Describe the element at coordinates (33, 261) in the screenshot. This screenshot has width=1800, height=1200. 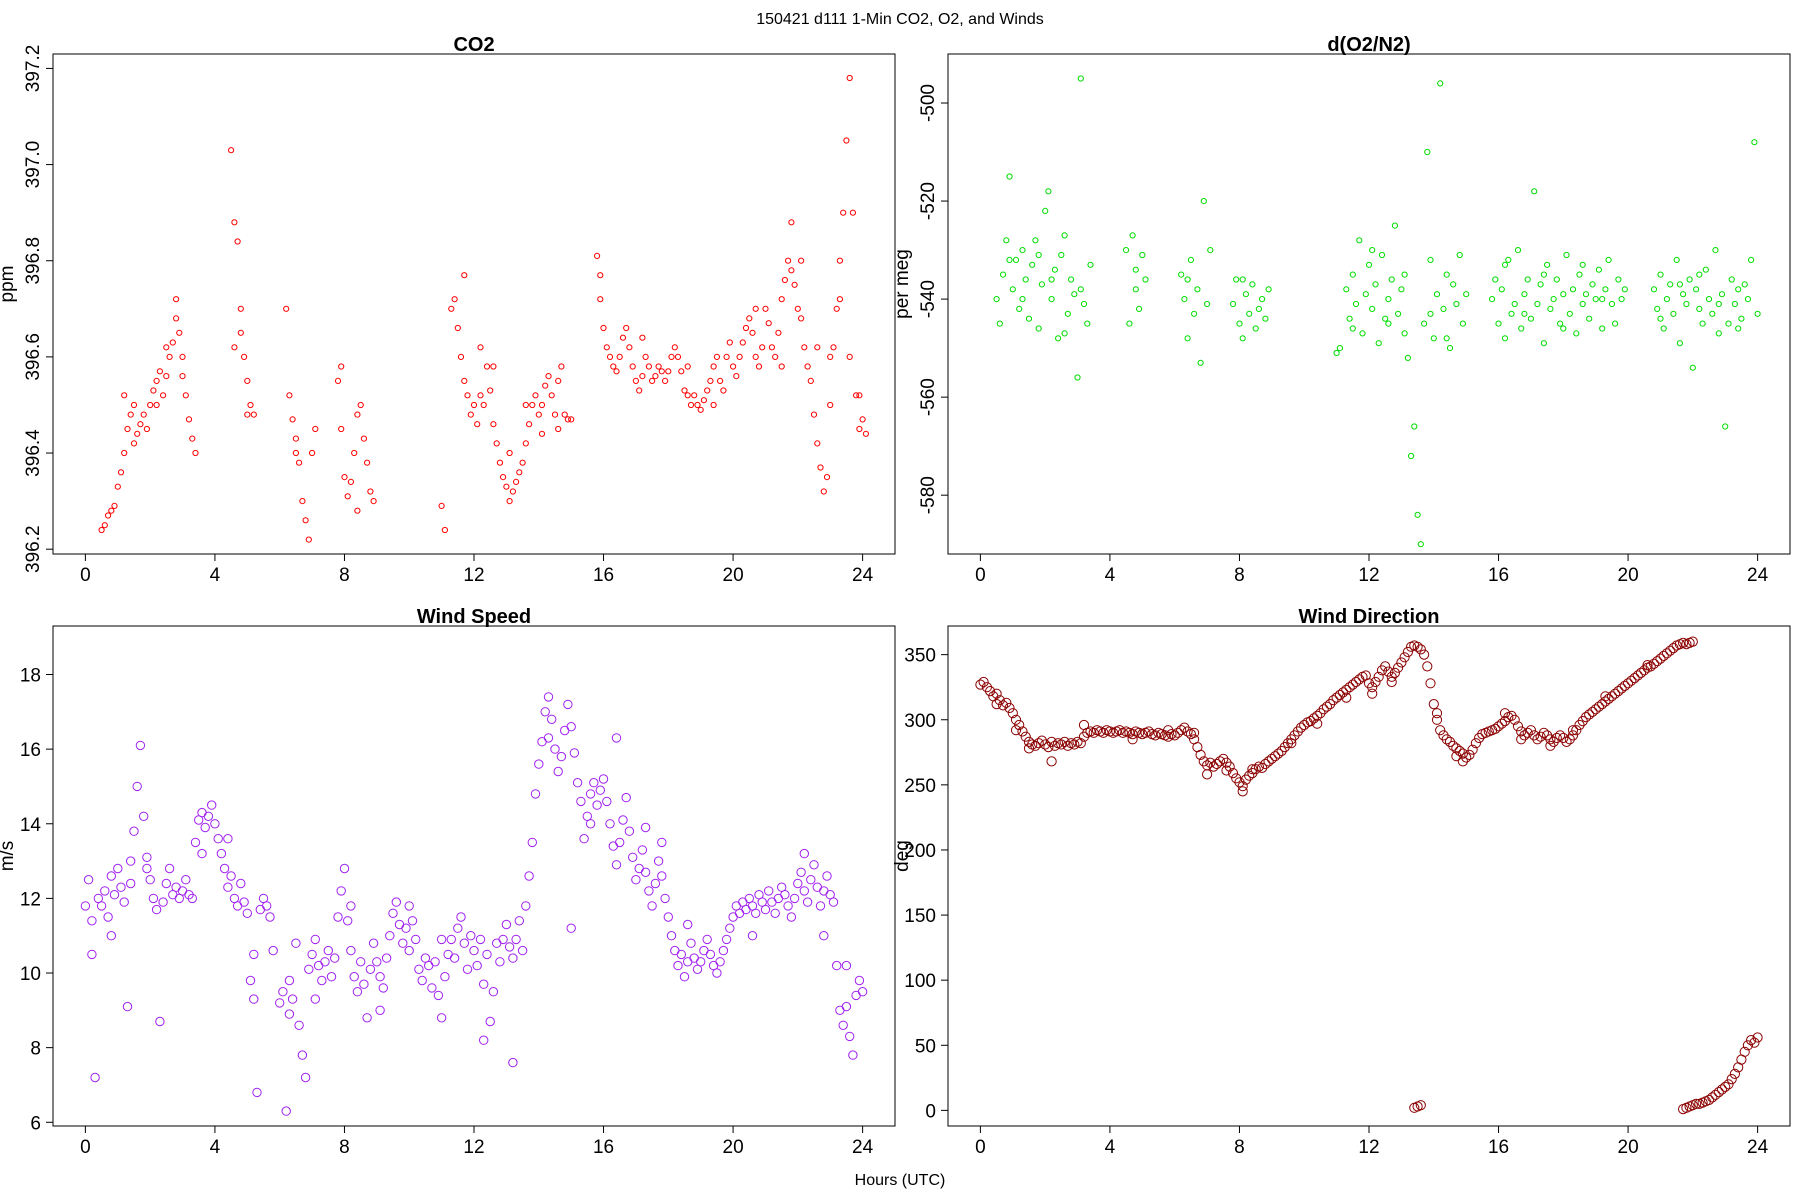
I see `y-tick-label: 396.8` at that location.